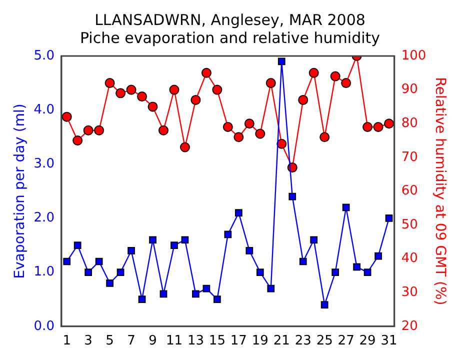 Image resolution: width=462 pixels, height=360 pixels. What do you see at coordinates (88, 341) in the screenshot?
I see `x-tick-label: 3` at bounding box center [88, 341].